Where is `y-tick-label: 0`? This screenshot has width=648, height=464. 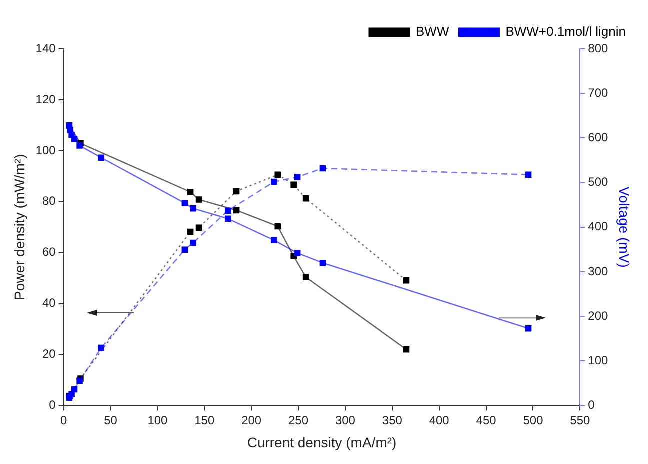
y-tick-label: 0 is located at coordinates (52, 405).